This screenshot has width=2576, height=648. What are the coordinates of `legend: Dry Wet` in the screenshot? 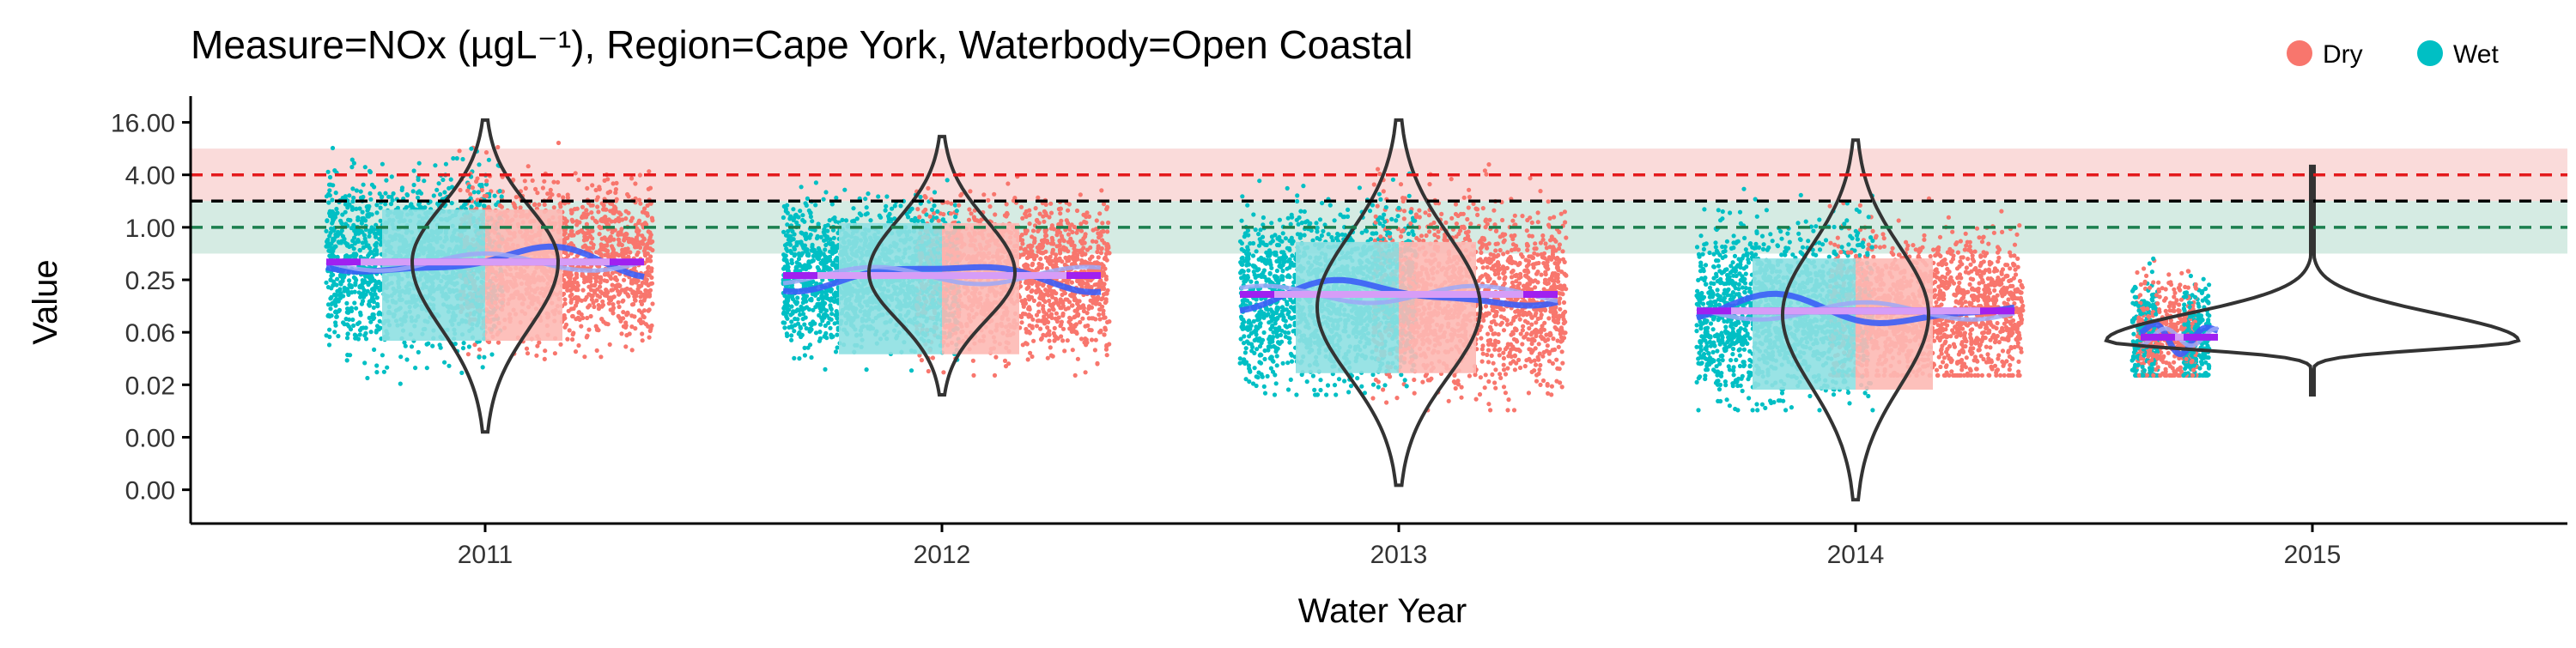 It's located at (2393, 54).